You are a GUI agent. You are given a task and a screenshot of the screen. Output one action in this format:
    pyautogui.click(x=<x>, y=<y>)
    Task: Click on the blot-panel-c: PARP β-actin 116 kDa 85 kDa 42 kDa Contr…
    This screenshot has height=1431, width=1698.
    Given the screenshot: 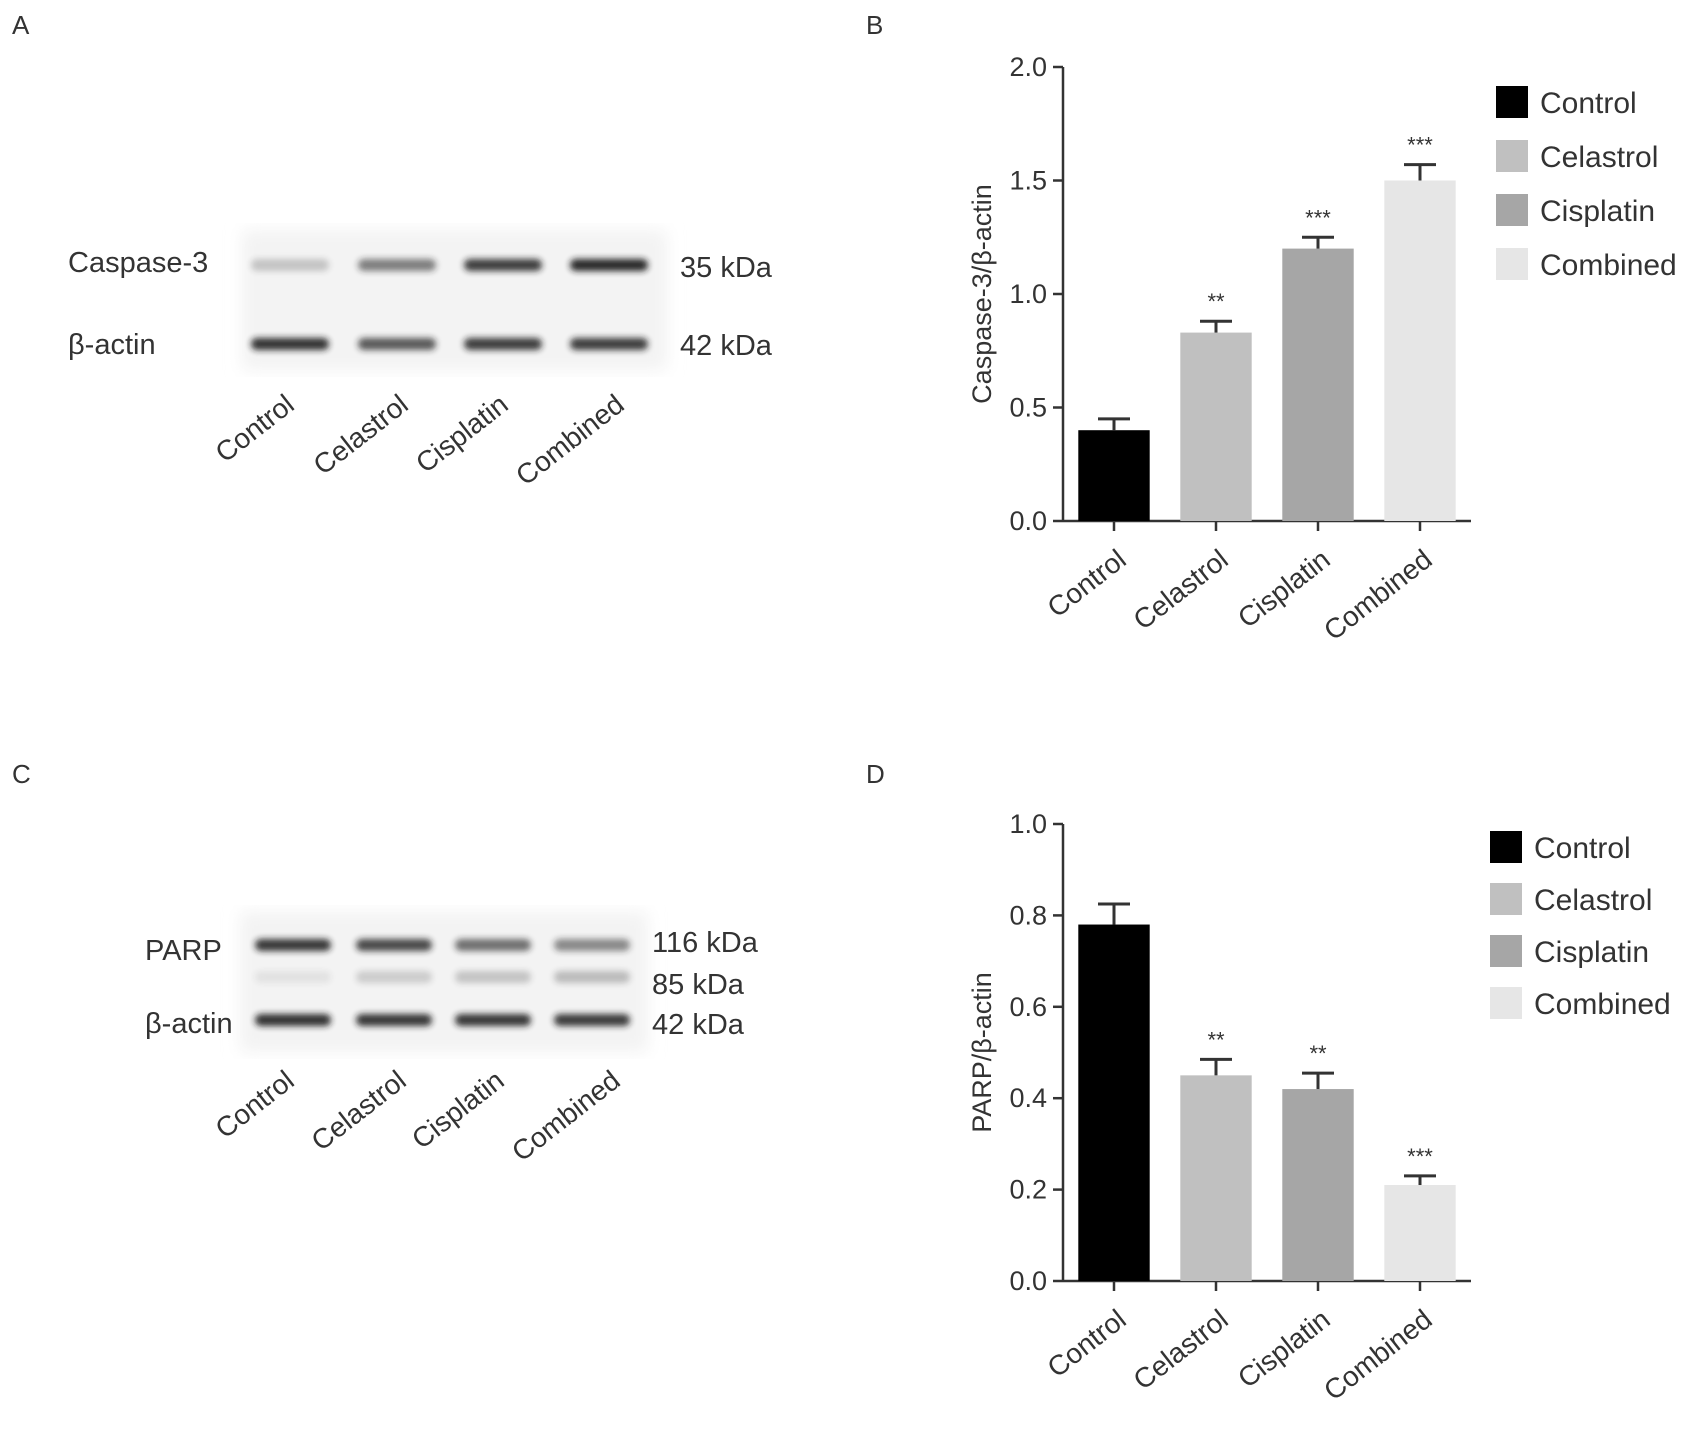 What is the action you would take?
    pyautogui.click(x=452, y=1039)
    